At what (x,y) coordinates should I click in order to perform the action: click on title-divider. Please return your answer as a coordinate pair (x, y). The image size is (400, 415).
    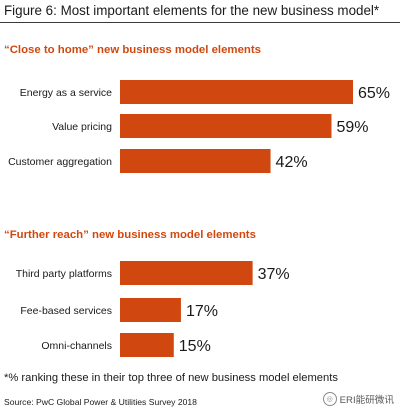
    Looking at the image, I should click on (200, 22).